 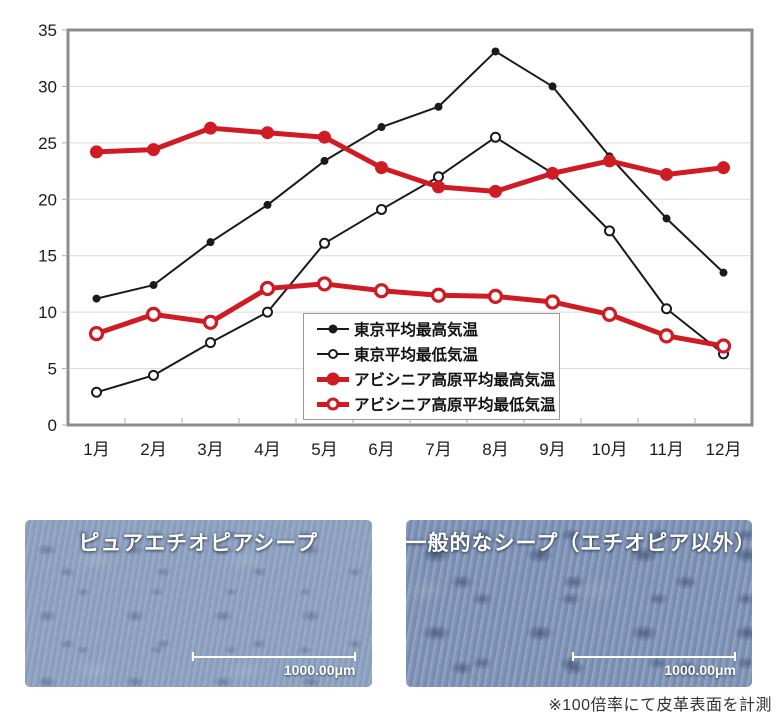 What do you see at coordinates (198, 603) in the screenshot?
I see `micrograph-pure-ethiopia-sheep: ピュアエチオピアシープ 1000.00μm` at bounding box center [198, 603].